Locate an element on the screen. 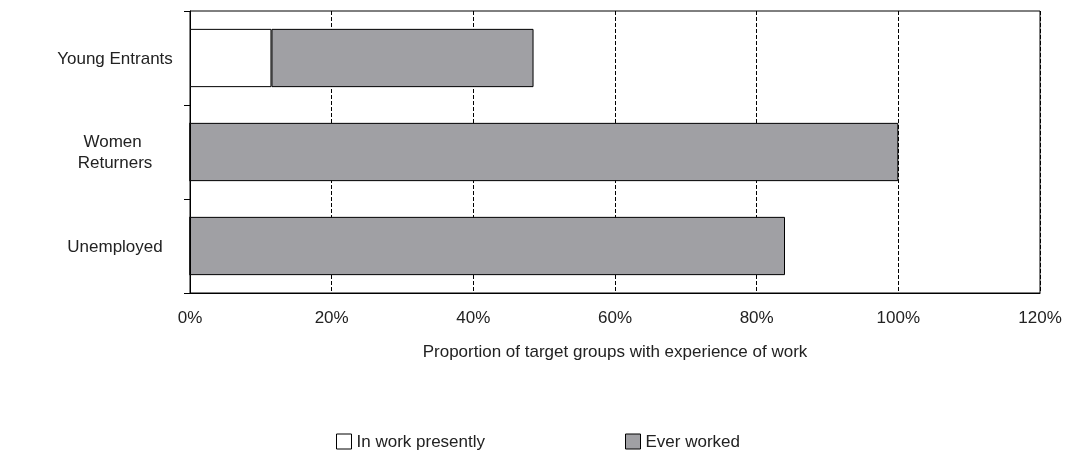 This screenshot has width=1076, height=457. legend-label: Ever worked is located at coordinates (692, 441).